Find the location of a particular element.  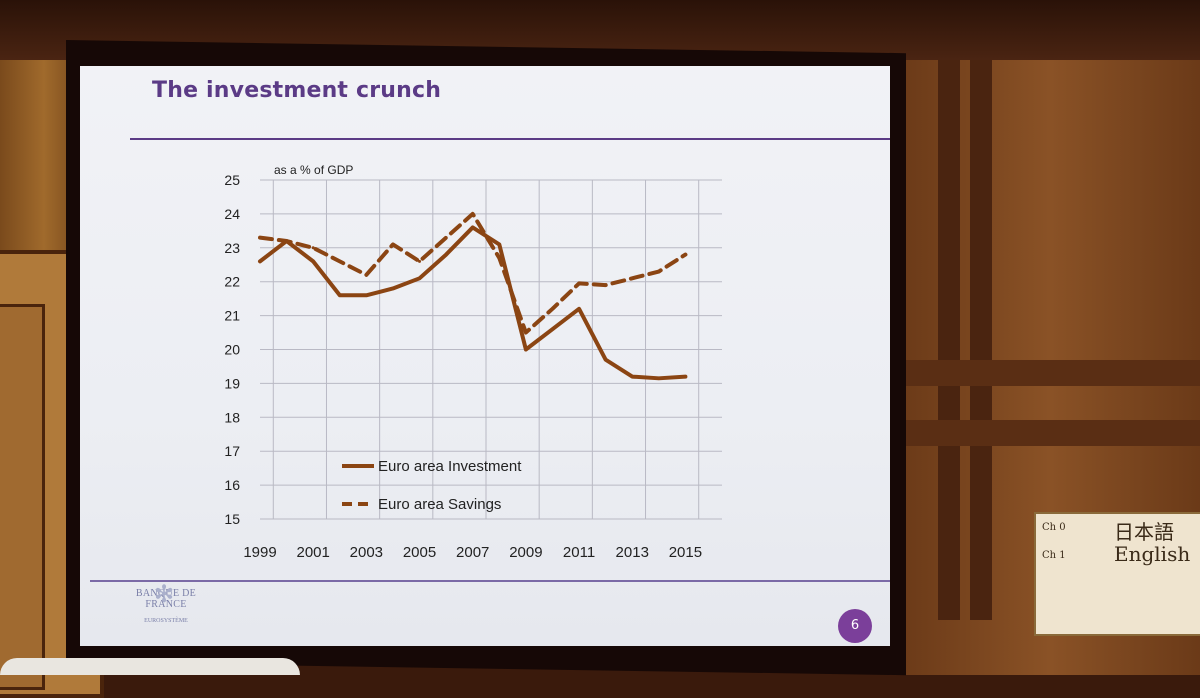

foreground-object is located at coordinates (150, 666).